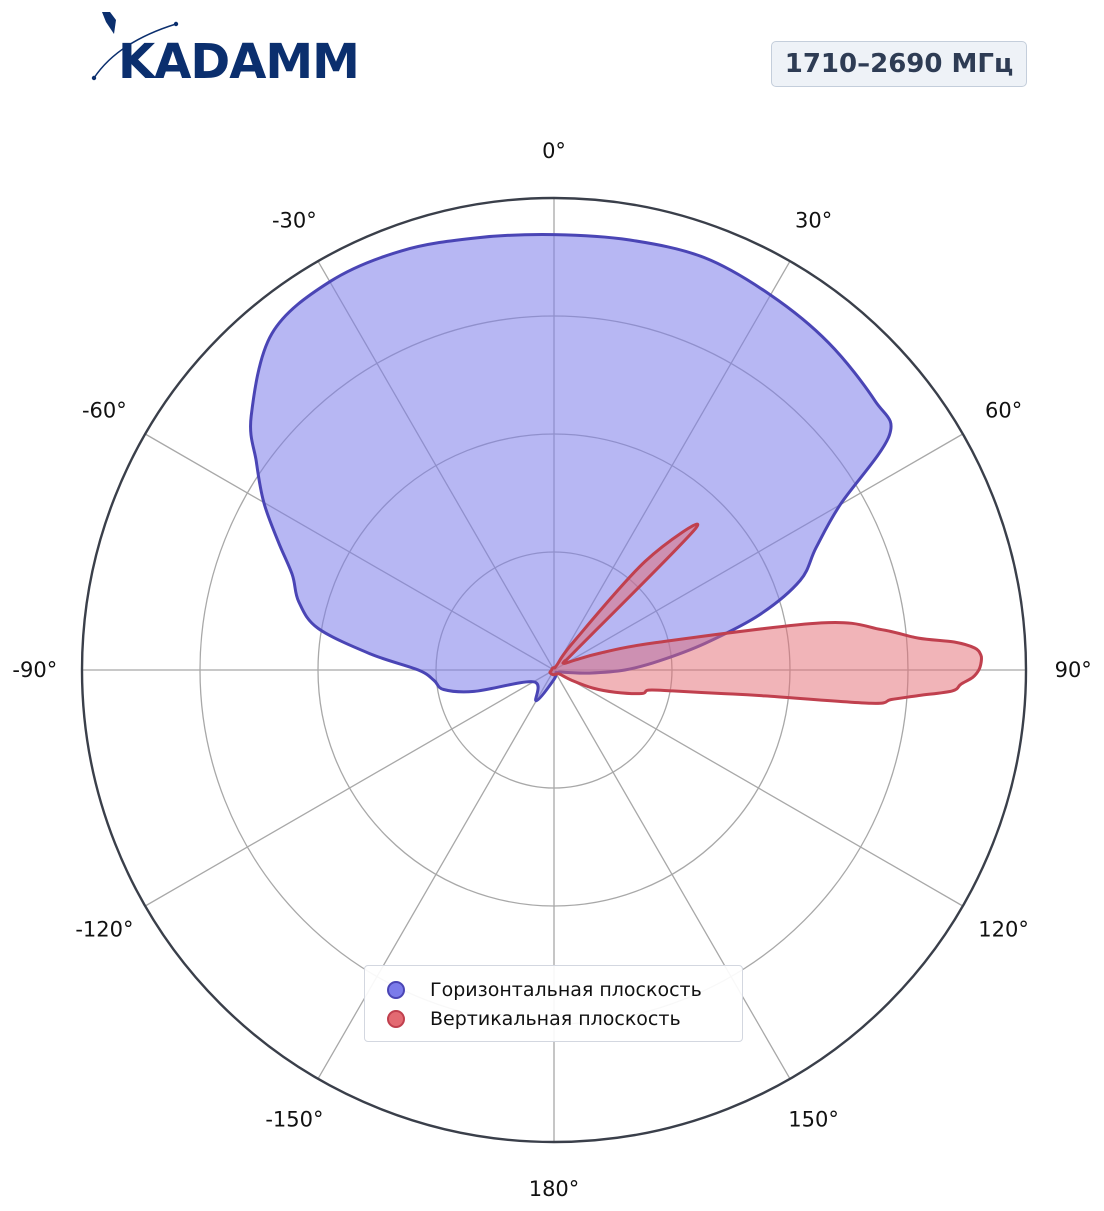 The width and height of the screenshot is (1104, 1211). I want to click on angle-tick-label: 60°, so click(1003, 410).